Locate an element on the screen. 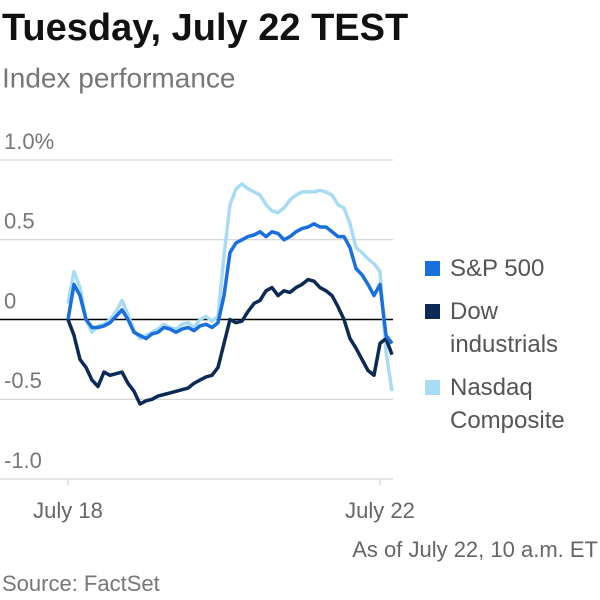  source: Source: FactSet is located at coordinates (81, 583).